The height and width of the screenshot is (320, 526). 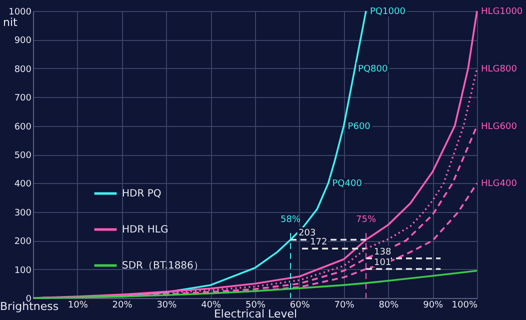 I want to click on annotation: PQ1000, so click(x=388, y=12).